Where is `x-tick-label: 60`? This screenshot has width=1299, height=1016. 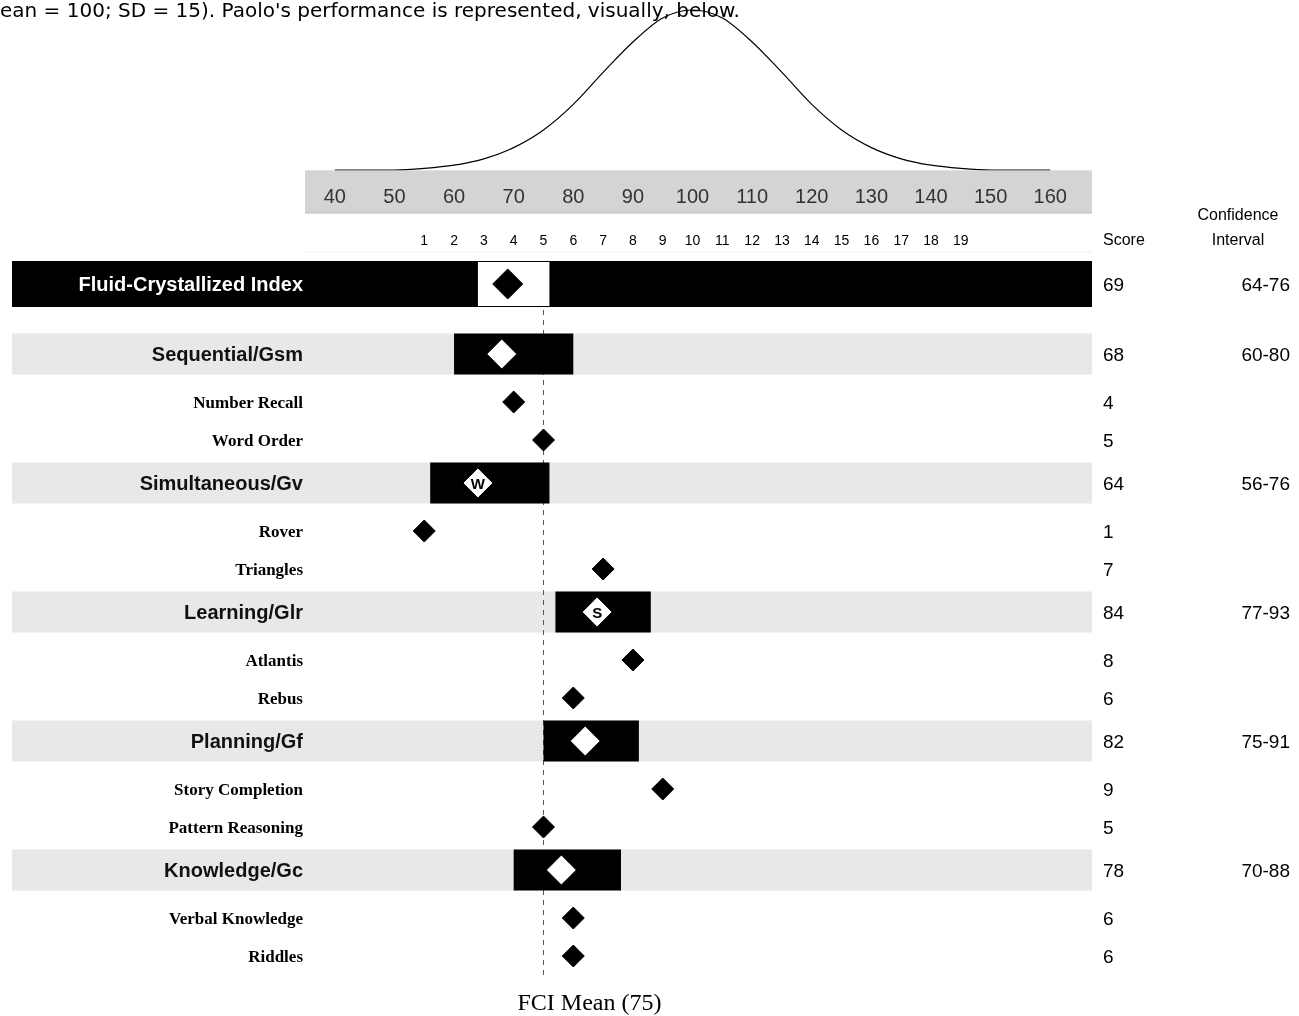
x-tick-label: 60 is located at coordinates (454, 196).